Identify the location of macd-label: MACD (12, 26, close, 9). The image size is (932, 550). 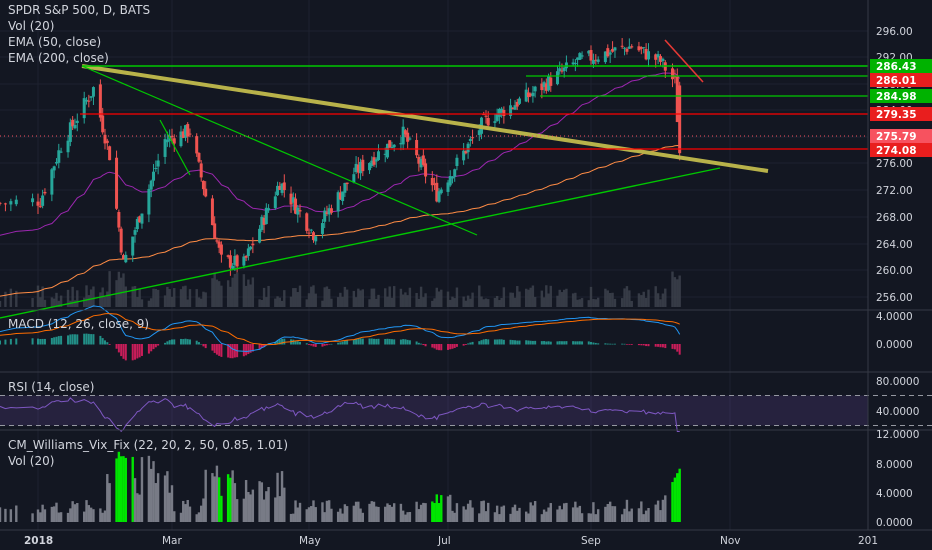
(79, 324).